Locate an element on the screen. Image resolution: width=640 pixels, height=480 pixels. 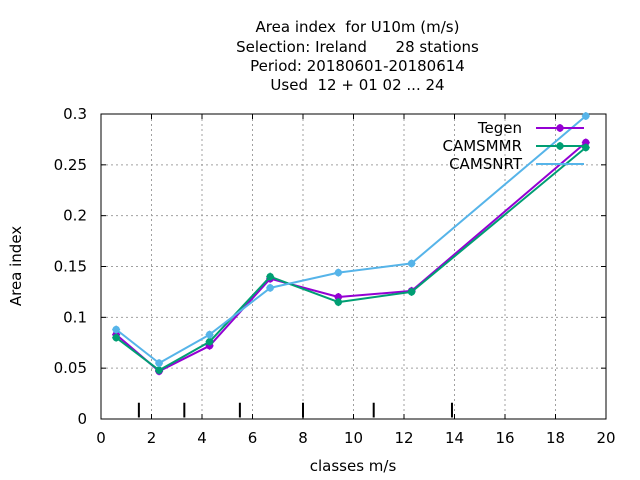
x-tick-label: 18 is located at coordinates (555, 438).